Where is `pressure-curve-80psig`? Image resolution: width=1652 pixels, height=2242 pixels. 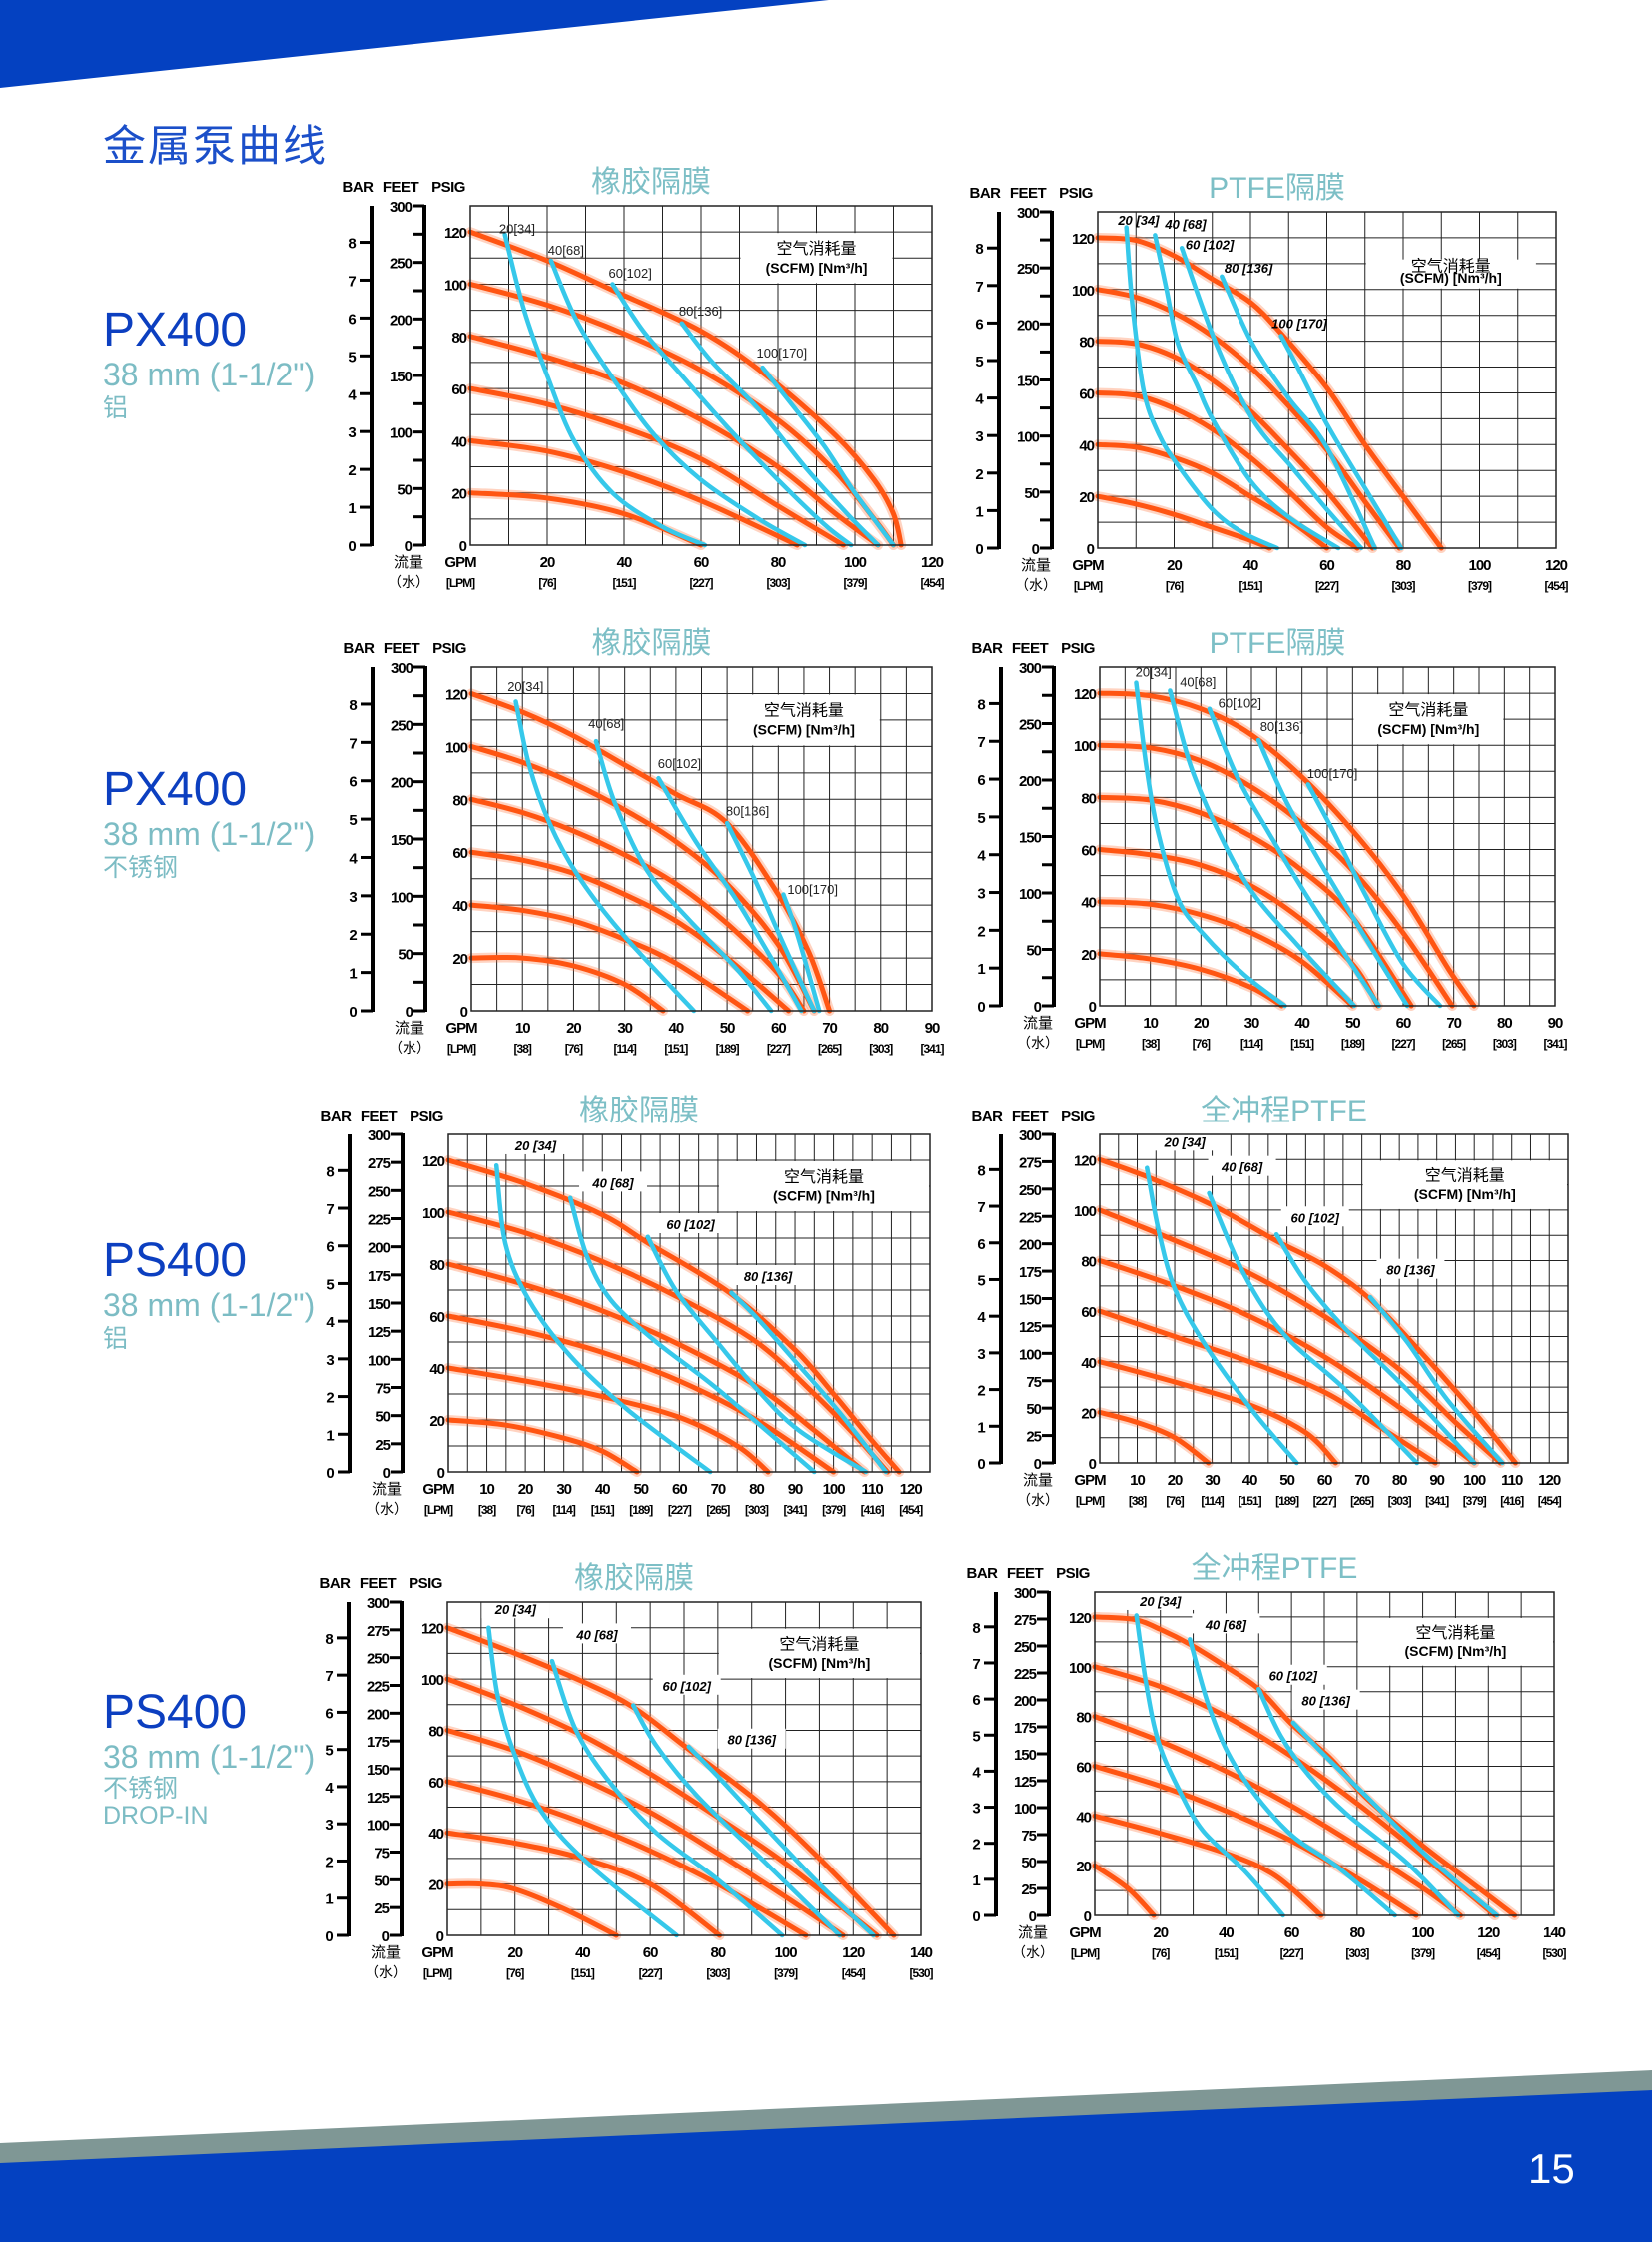
pressure-curve-80psig is located at coordinates (674, 441).